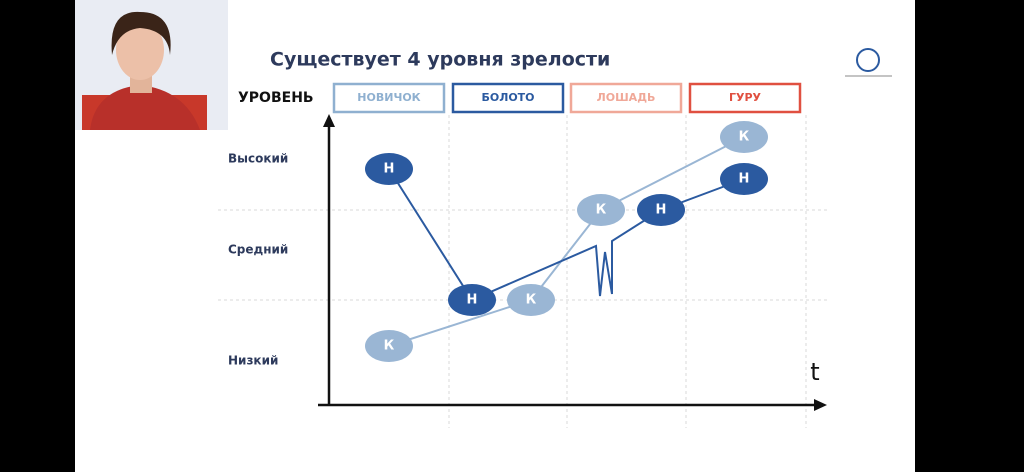 Image resolution: width=1024 pixels, height=472 pixels. I want to click on column-header: ЛОШАДЬ, so click(626, 97).